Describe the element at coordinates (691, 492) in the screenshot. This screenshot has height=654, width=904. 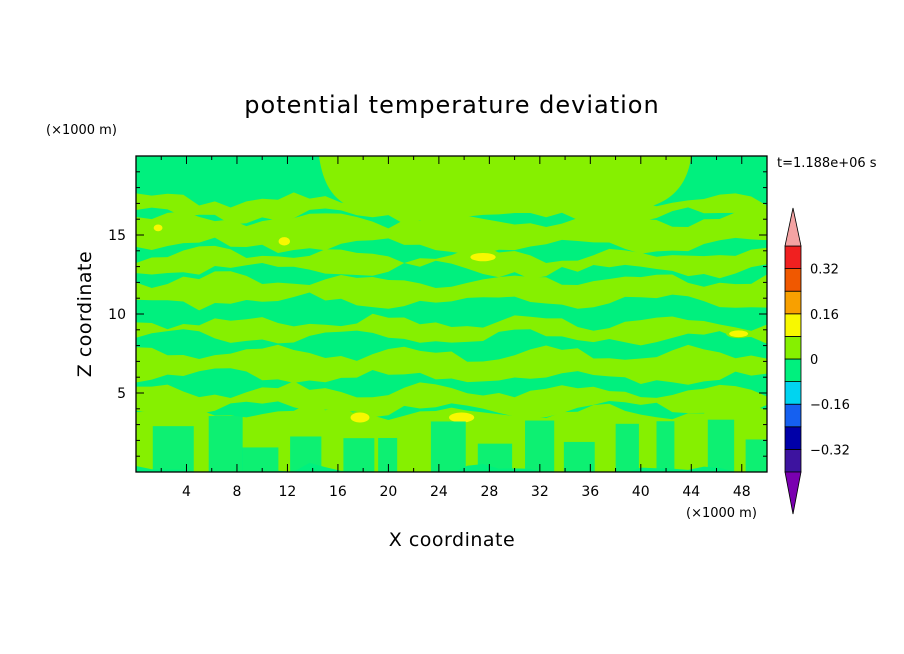
I see `x-tick-label: 44` at that location.